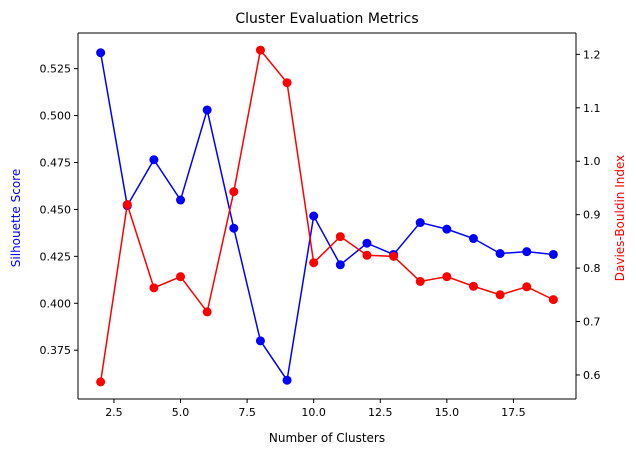 This screenshot has height=455, width=636. I want to click on x-tick-label: 12.5, so click(380, 412).